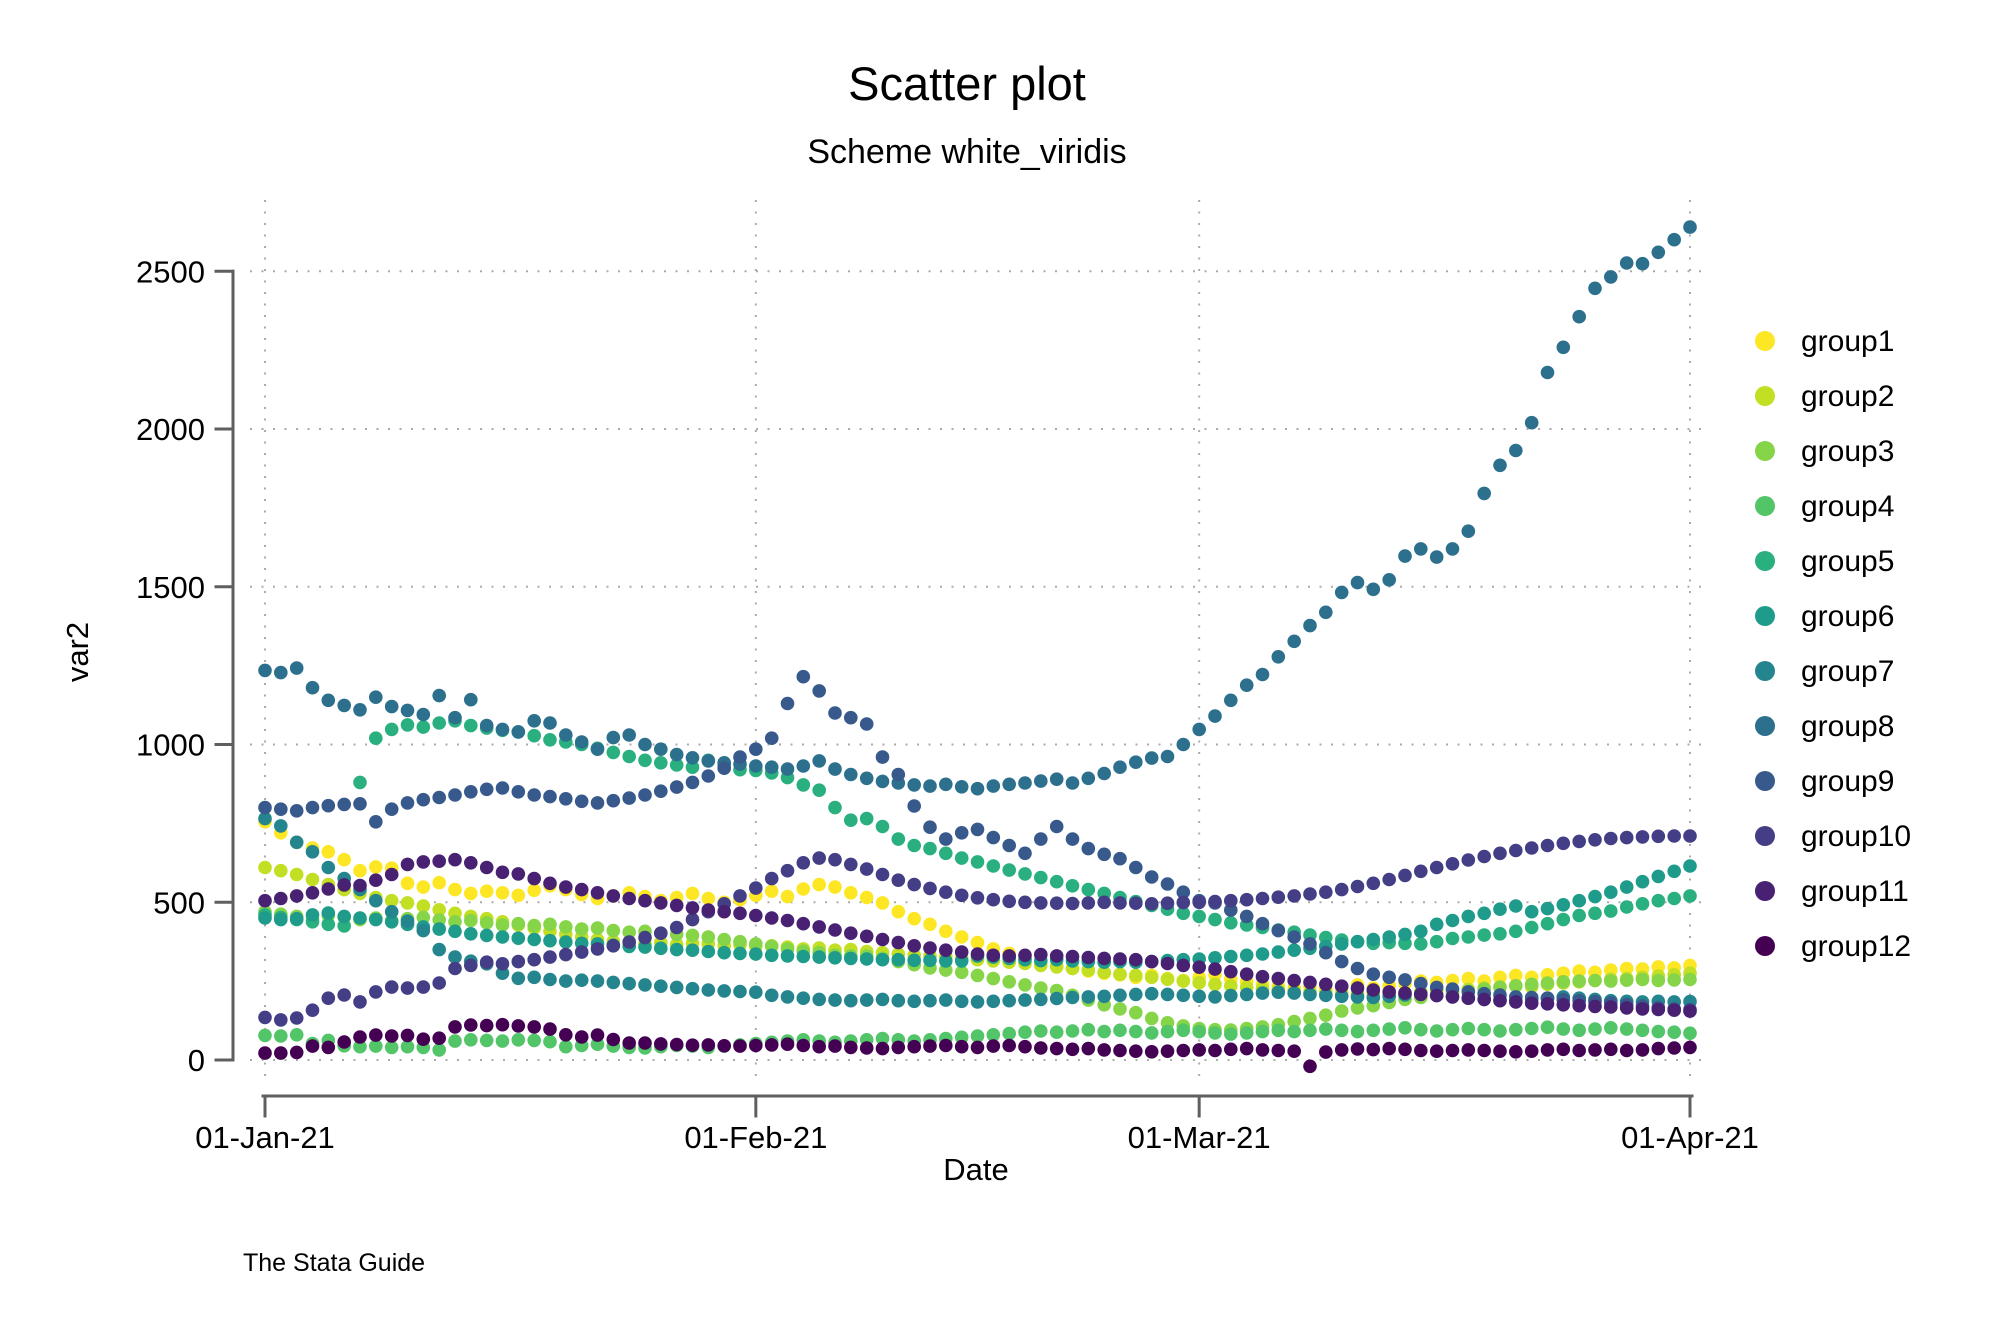  Describe the element at coordinates (1856, 946) in the screenshot. I see `legend-item-label: group12` at that location.